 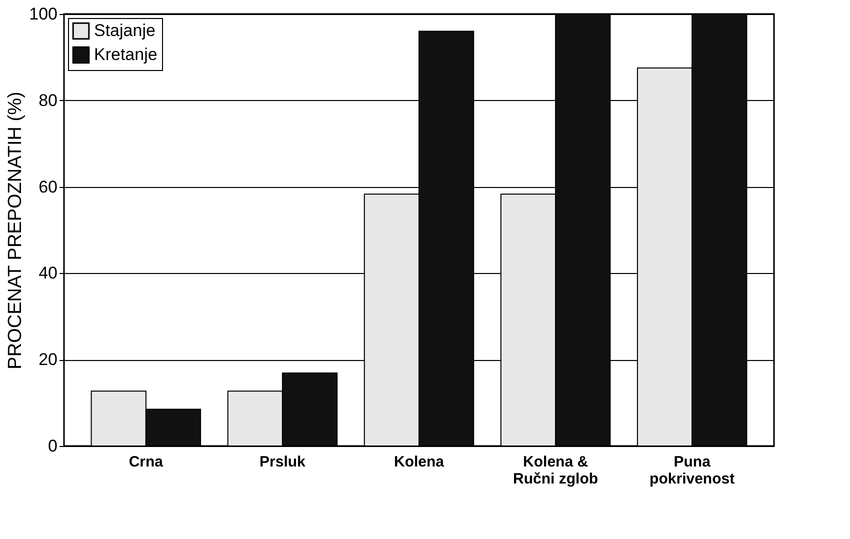 What do you see at coordinates (48, 100) in the screenshot?
I see `y-tick-label: 80` at bounding box center [48, 100].